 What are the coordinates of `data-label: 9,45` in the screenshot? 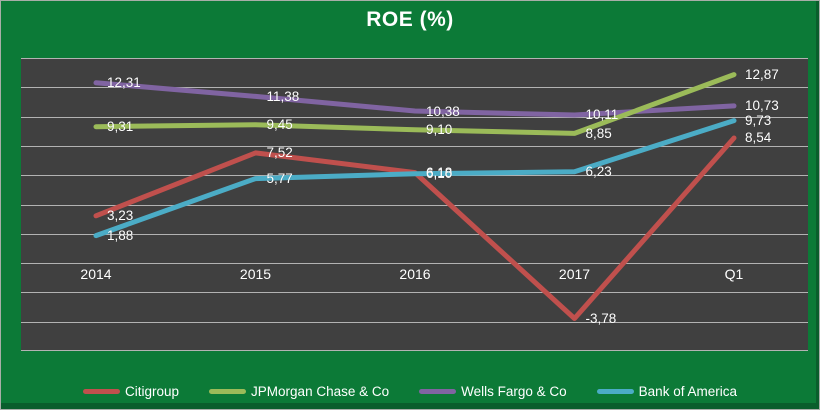 It's located at (279, 125).